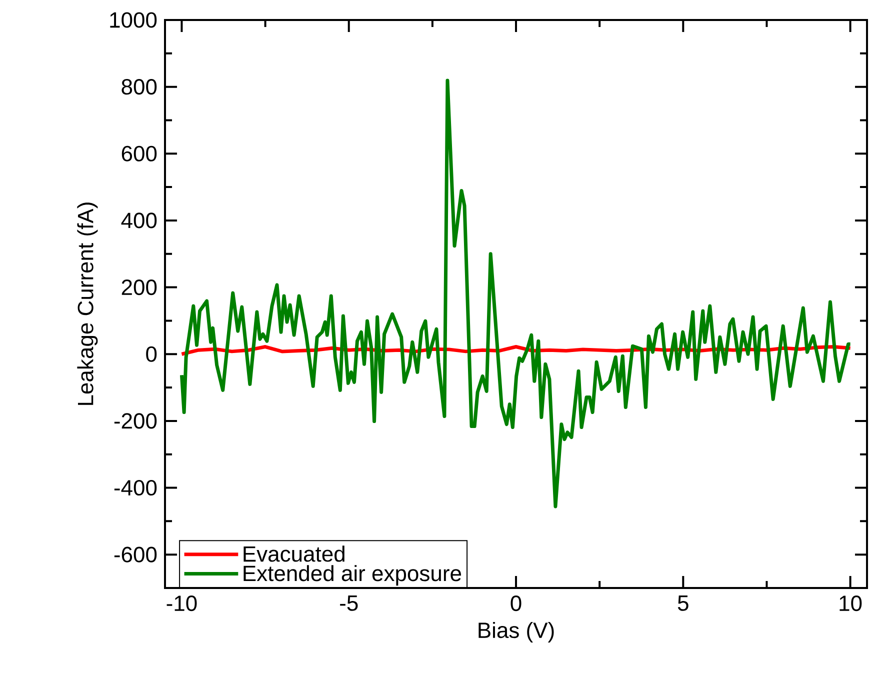  What do you see at coordinates (353, 575) in the screenshot?
I see `legend-label: Extended air exposure` at bounding box center [353, 575].